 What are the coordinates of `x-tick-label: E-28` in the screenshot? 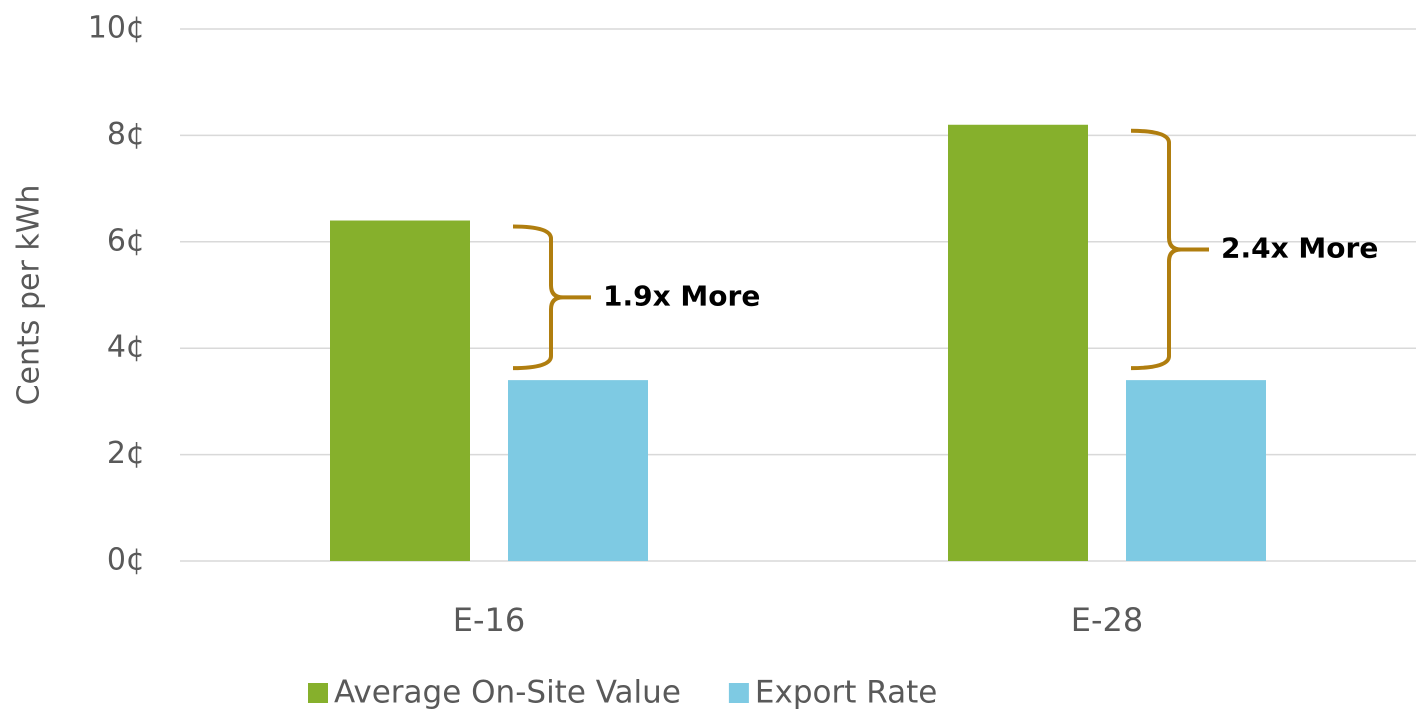 It's located at (1107, 620).